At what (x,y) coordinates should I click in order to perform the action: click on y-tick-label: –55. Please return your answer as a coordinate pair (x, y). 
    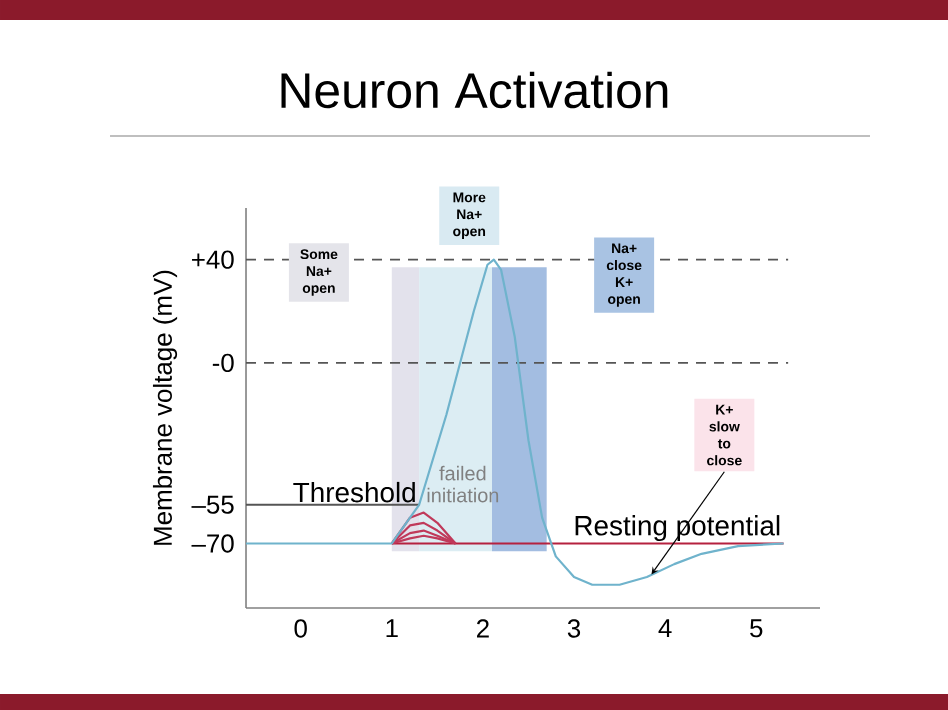
    Looking at the image, I should click on (212, 504).